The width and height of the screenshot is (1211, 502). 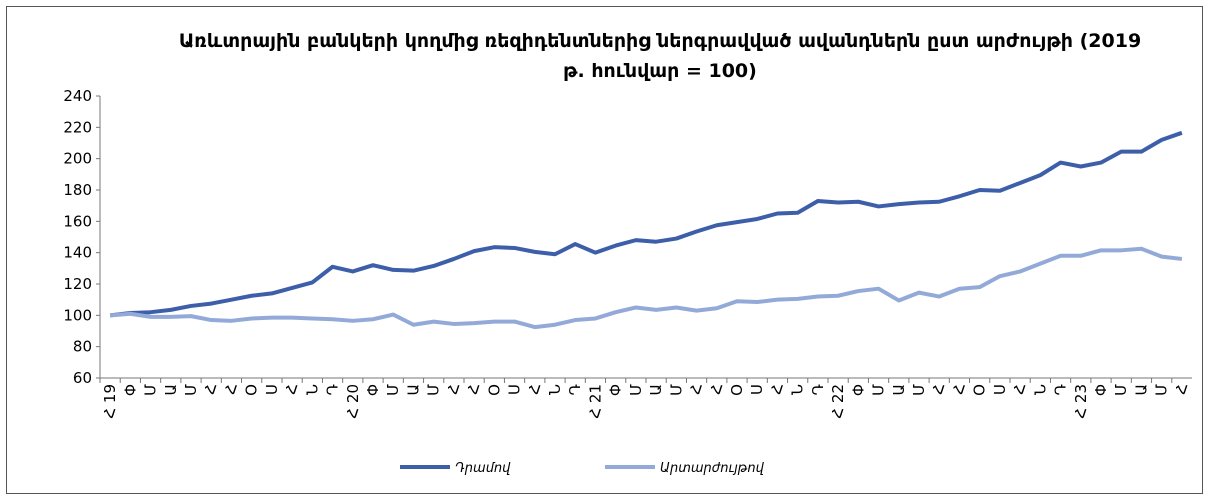 I want to click on y-tick-label: 200, so click(x=77, y=159).